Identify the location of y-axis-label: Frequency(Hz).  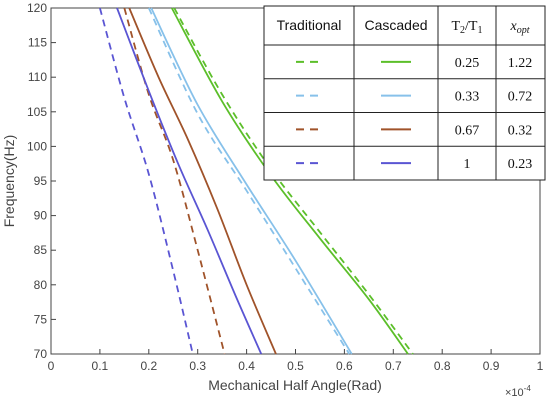
(9, 181).